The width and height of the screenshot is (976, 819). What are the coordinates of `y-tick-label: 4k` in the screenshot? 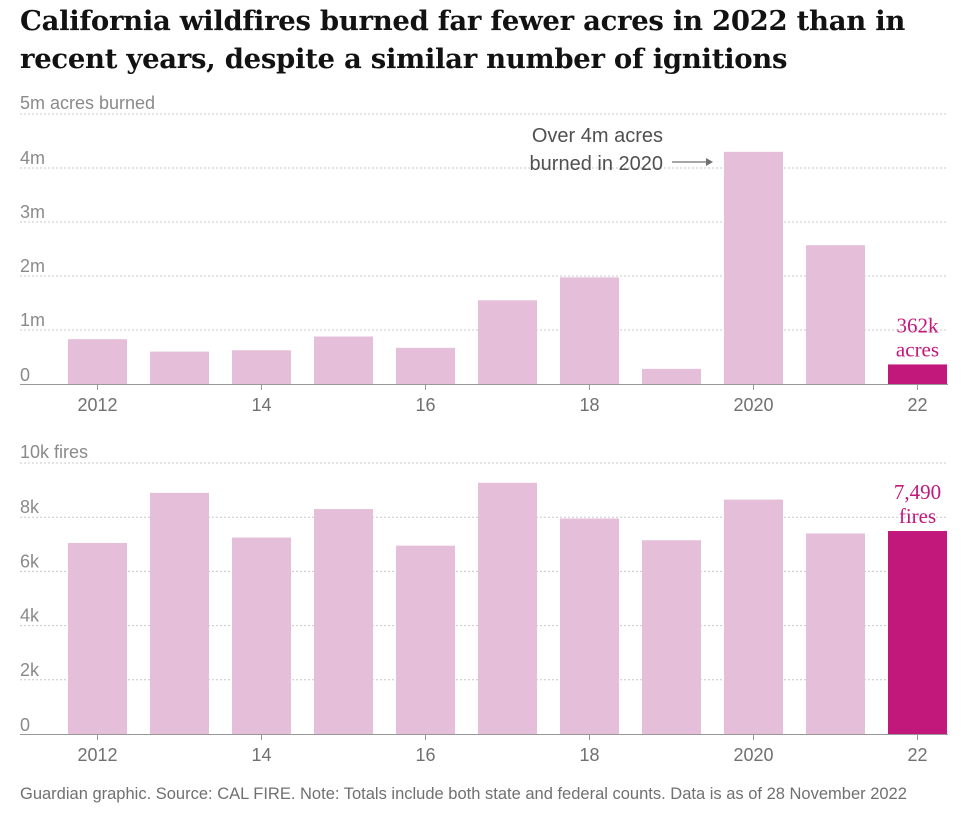 It's located at (30, 616).